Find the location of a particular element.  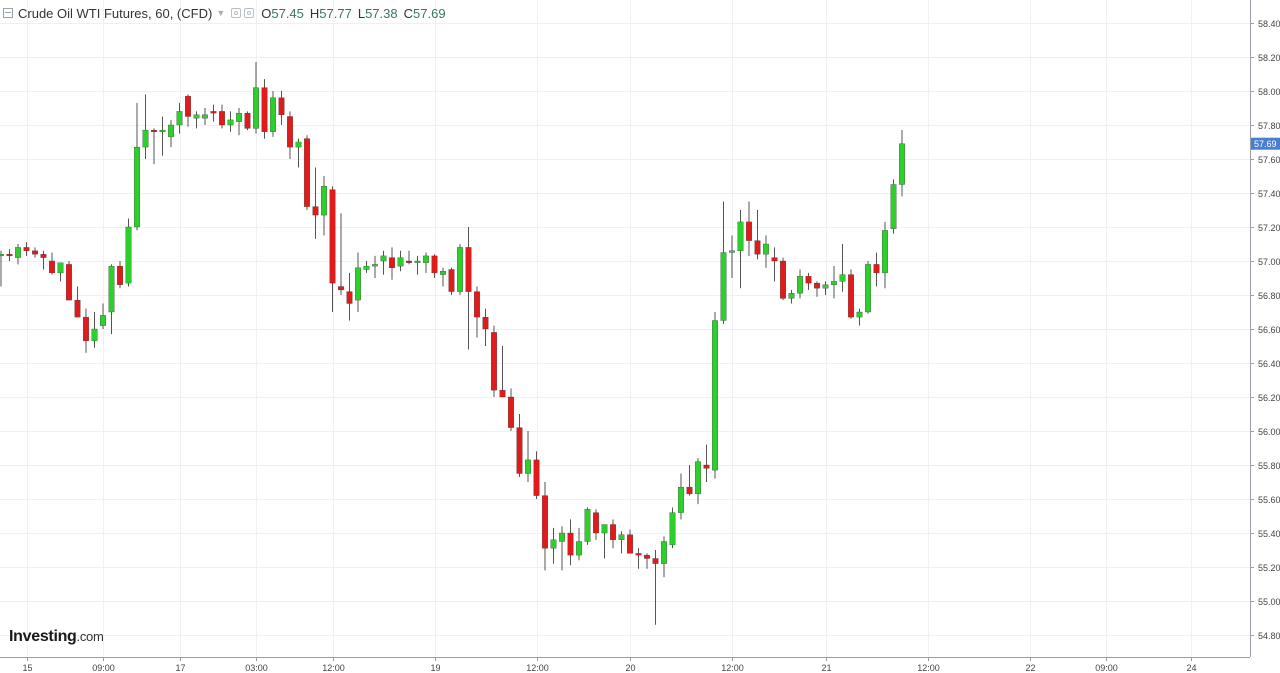

x-tick-label: 15 is located at coordinates (27, 668).